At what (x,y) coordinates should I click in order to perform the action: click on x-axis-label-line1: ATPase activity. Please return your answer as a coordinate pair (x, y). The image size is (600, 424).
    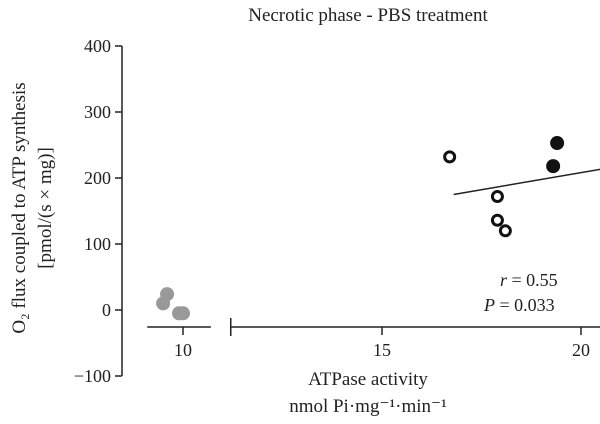
    Looking at the image, I should click on (368, 379).